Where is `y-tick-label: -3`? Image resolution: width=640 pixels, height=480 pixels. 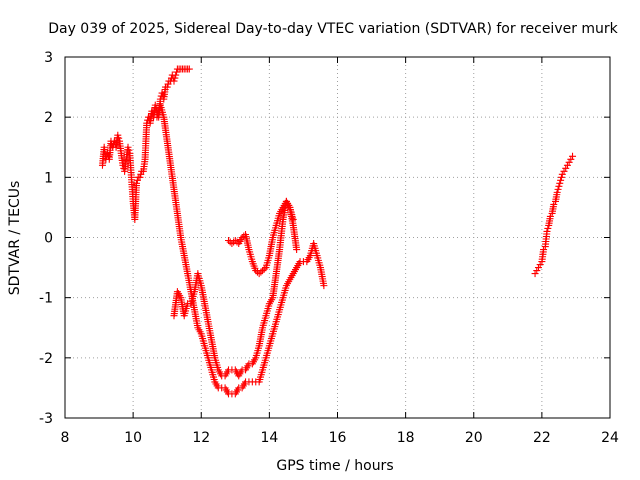 y-tick-label: -3 is located at coordinates (46, 419).